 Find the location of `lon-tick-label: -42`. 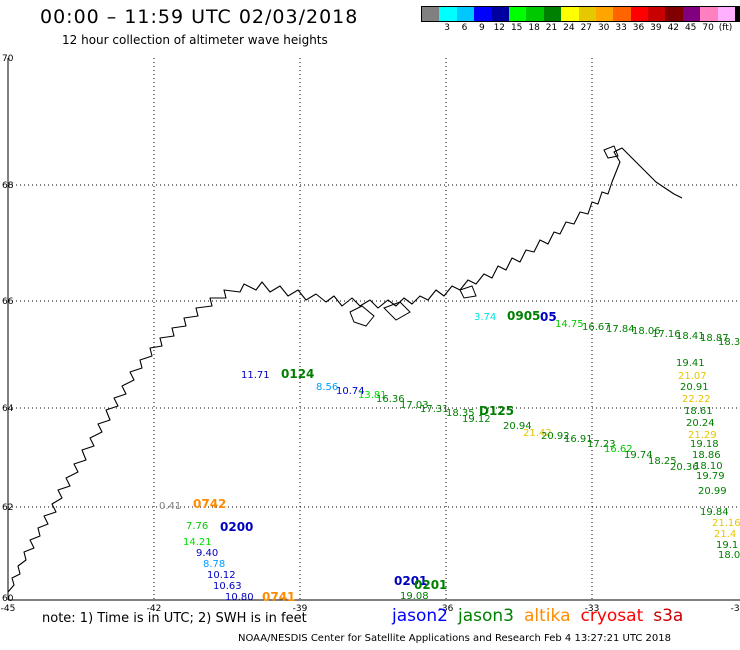

lon-tick-label: -42 is located at coordinates (154, 609).